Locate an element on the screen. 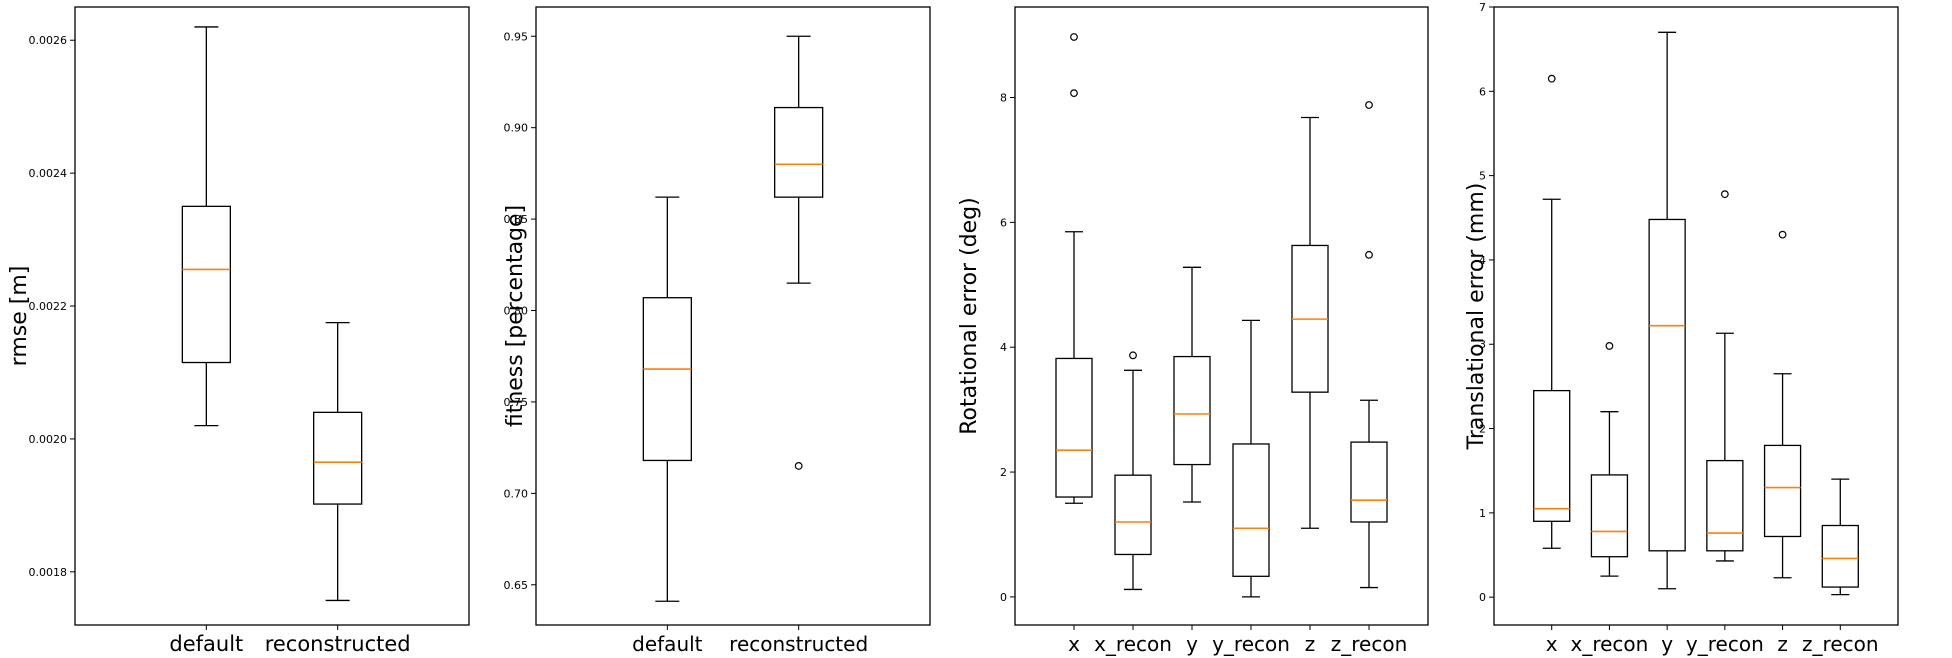 This screenshot has width=1952, height=658. y-tick-label: 0.80 is located at coordinates (516, 311).